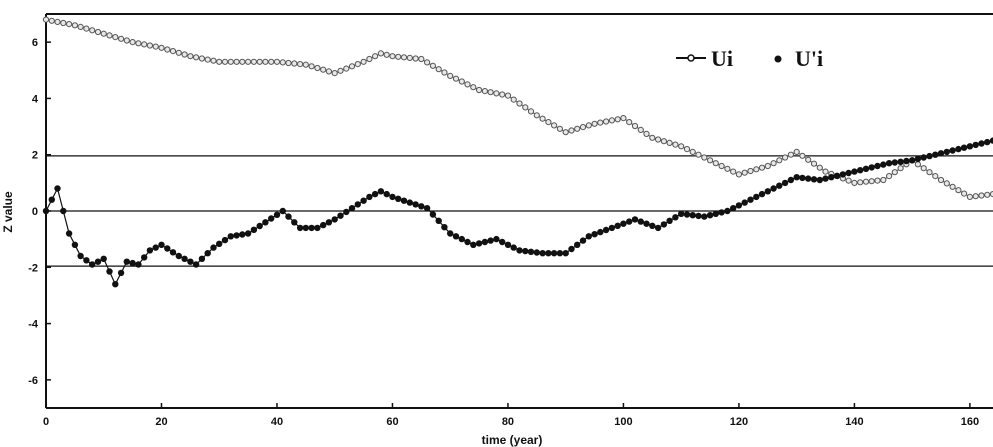 The height and width of the screenshot is (447, 993). What do you see at coordinates (33, 325) in the screenshot?
I see `y-tick-label: -4` at bounding box center [33, 325].